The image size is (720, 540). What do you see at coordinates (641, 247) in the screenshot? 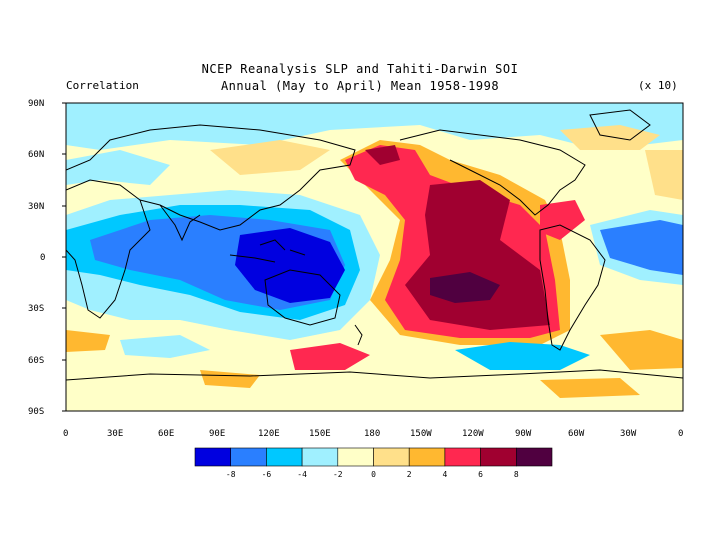
I see `atlantic-negative` at bounding box center [641, 247].